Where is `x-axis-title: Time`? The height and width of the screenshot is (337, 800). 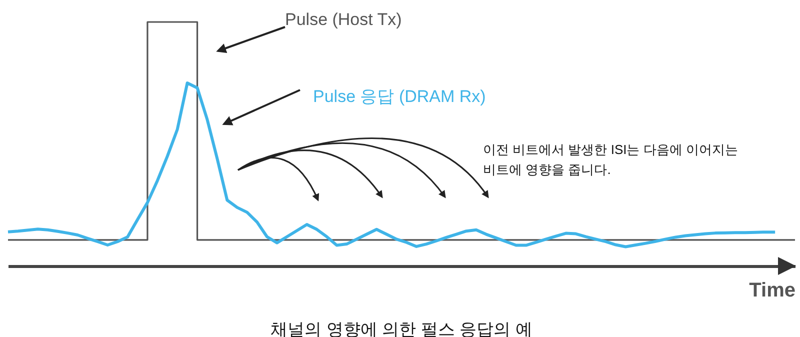 x-axis-title: Time is located at coordinates (772, 291).